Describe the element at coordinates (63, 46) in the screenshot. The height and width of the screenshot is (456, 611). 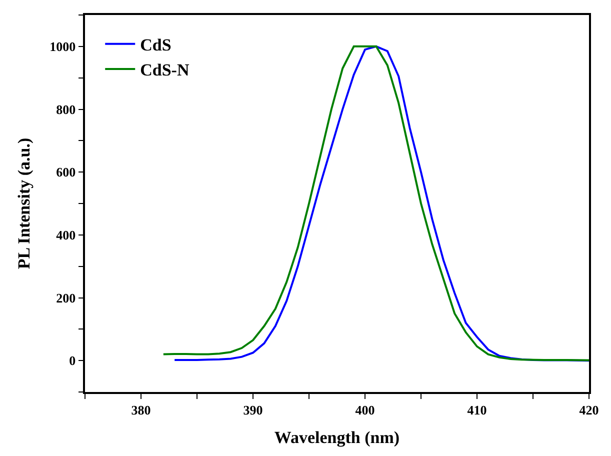
I see `y-tick-label: 1000` at that location.